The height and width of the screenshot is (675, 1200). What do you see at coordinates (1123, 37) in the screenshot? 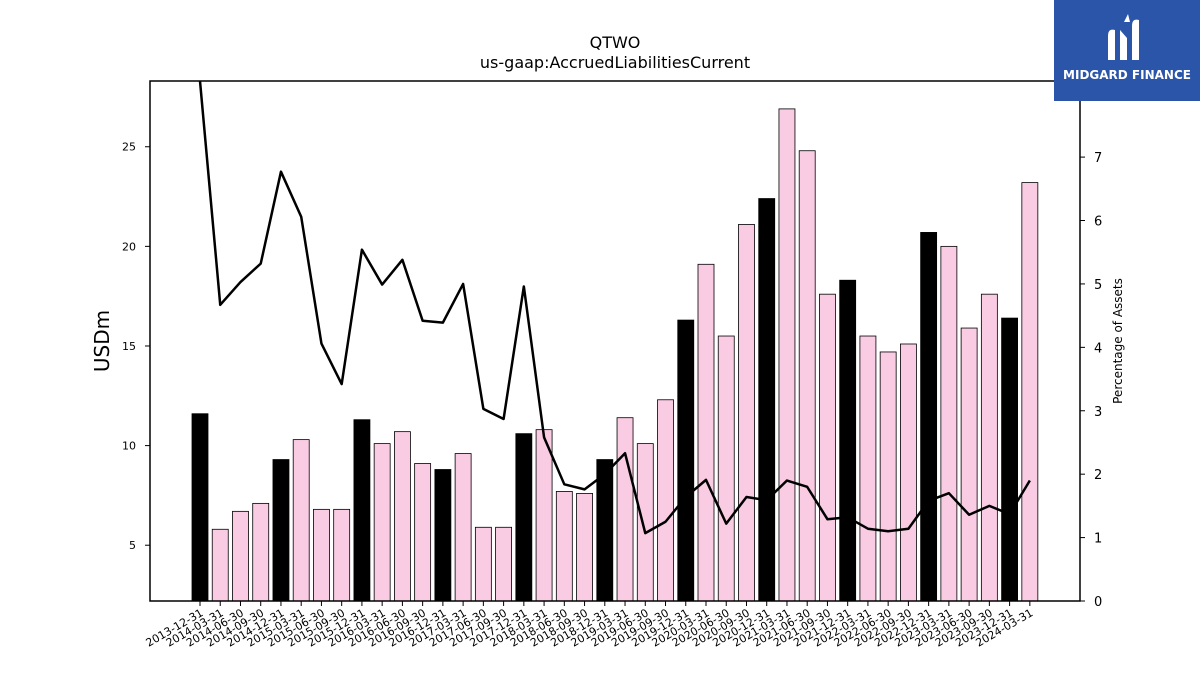
I see `logo-mark-icon` at bounding box center [1123, 37].